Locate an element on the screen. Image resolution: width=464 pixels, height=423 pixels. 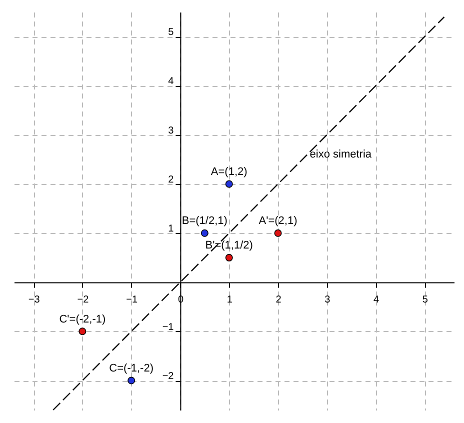
annotation: C'=(-2,-1) is located at coordinates (82, 319).